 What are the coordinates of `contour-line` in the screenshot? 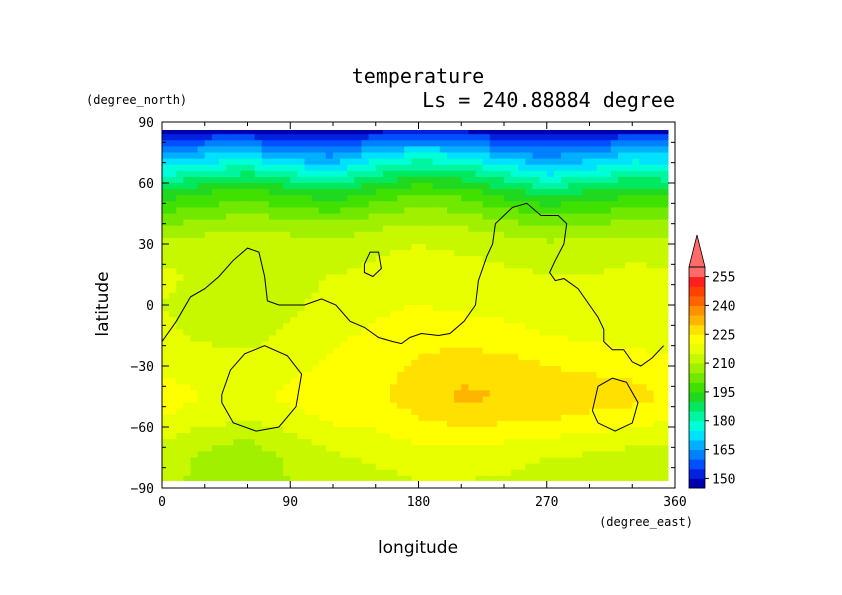 It's located at (262, 388).